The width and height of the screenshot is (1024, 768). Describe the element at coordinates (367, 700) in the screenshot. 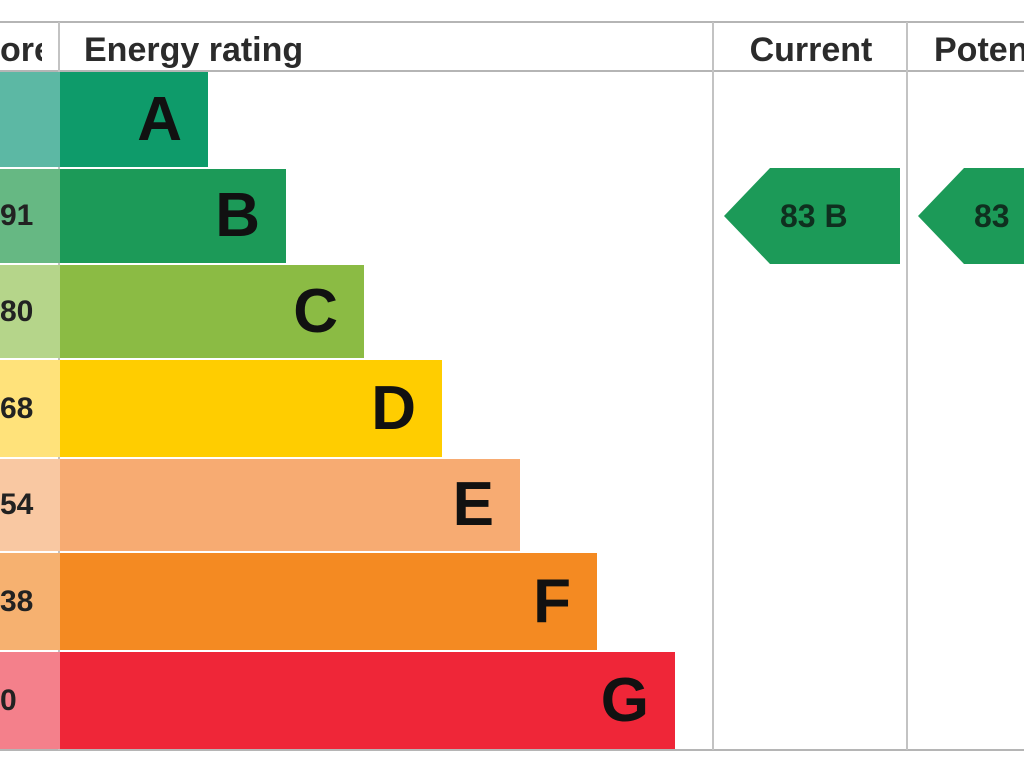

I see `band-bar-g: G` at that location.